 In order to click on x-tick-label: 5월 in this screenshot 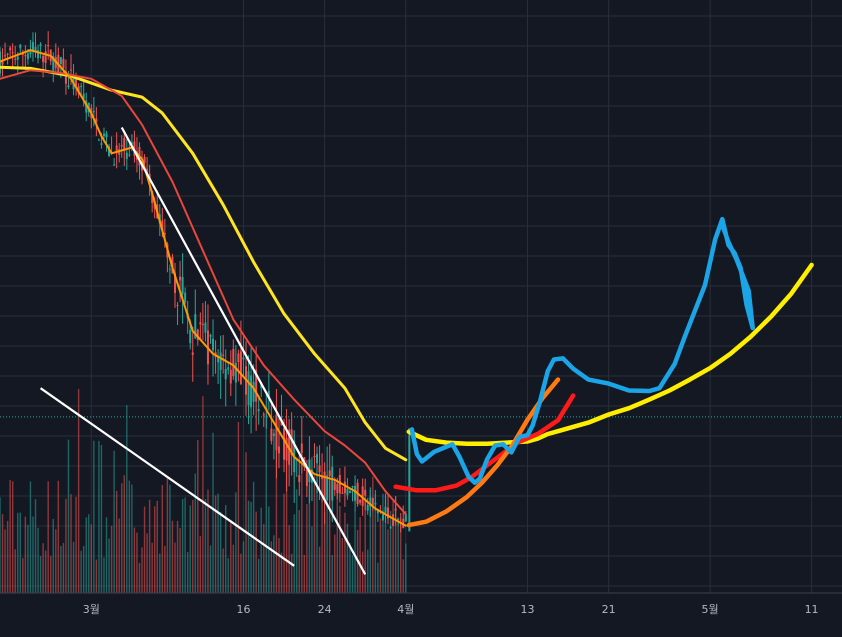, I will do `click(710, 609)`.